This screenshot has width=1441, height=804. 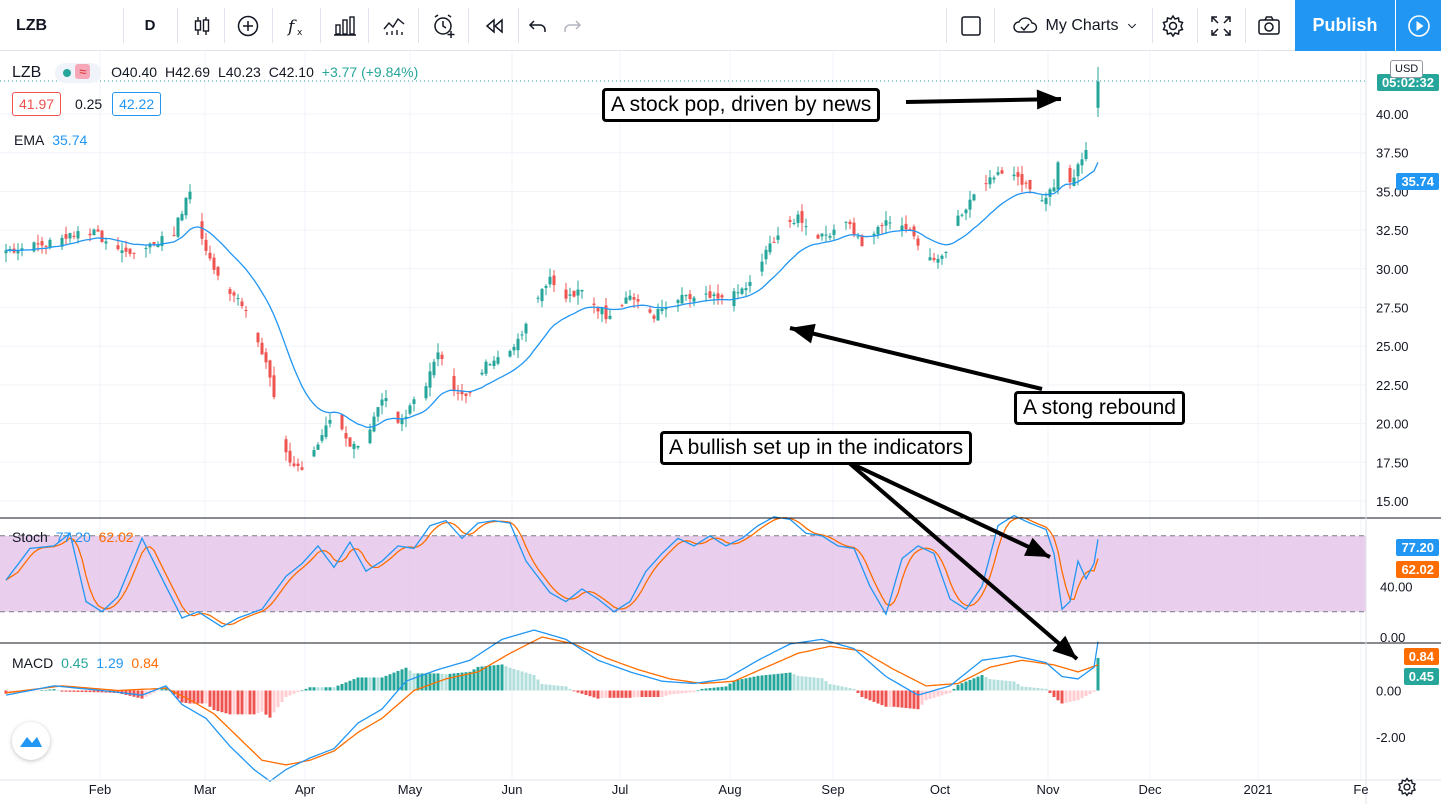 I want to click on undo-button, so click(x=538, y=25).